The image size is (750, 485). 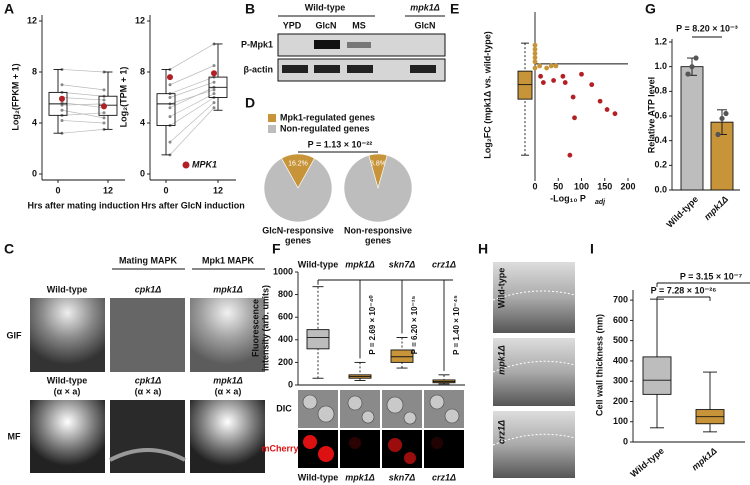 What do you see at coordinates (444, 264) in the screenshot?
I see `category-label: crz1Δ` at bounding box center [444, 264].